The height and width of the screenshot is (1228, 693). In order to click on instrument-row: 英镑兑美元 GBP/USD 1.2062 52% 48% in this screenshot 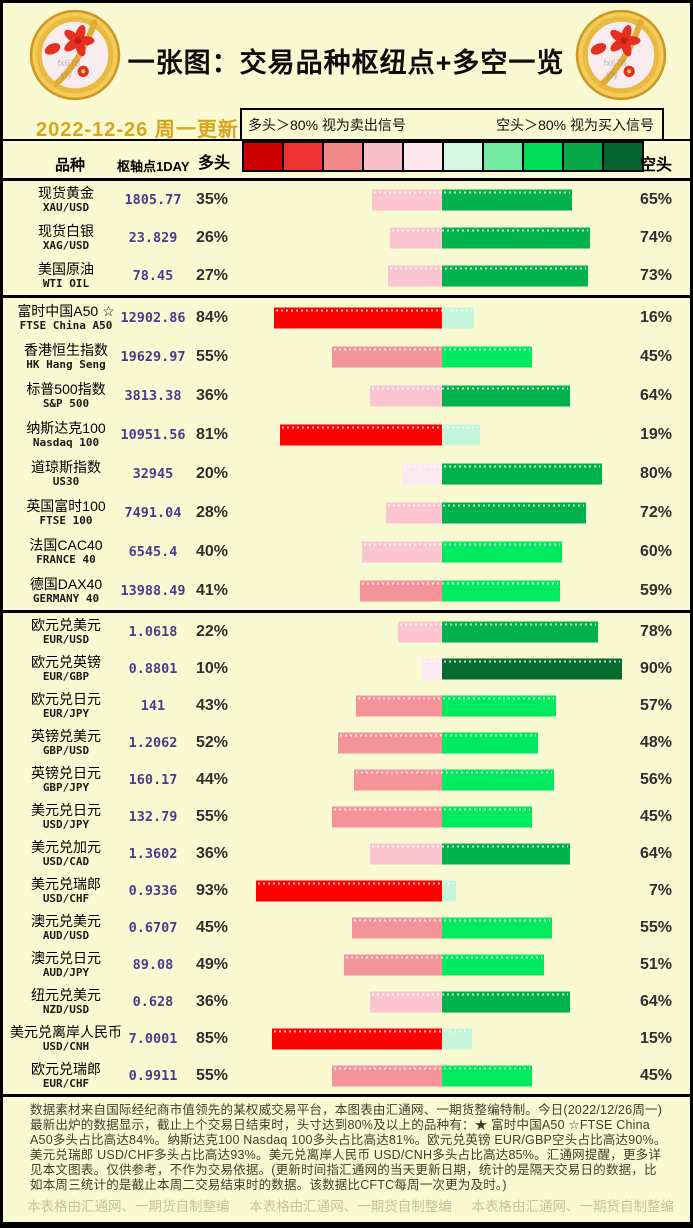, I will do `click(346, 742)`.